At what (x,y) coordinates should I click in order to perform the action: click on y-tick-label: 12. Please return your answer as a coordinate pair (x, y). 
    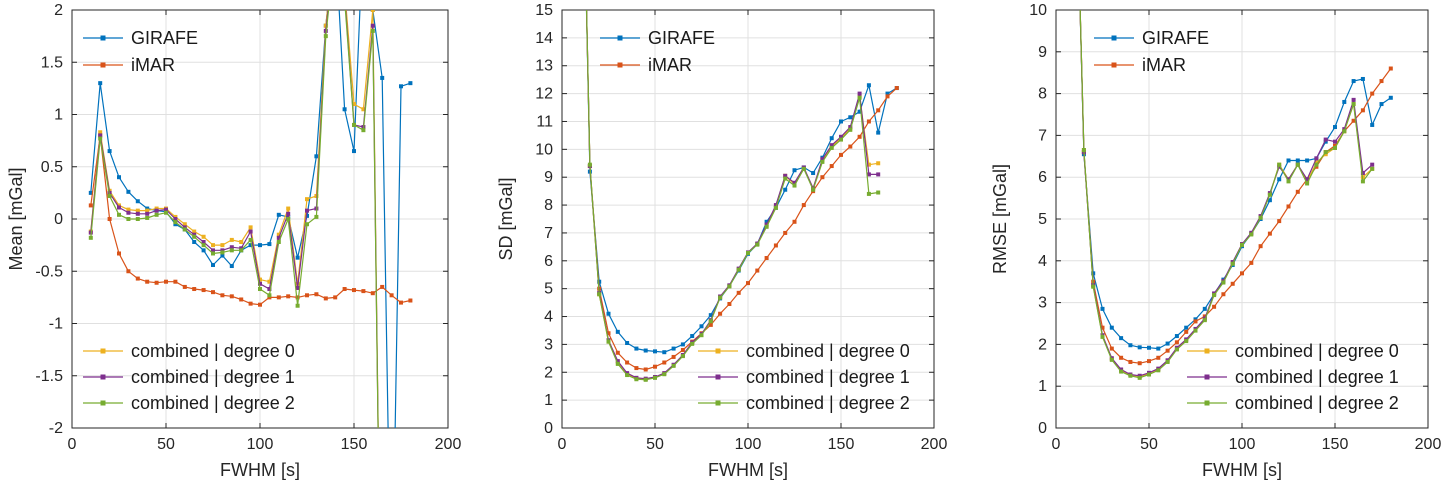
    Looking at the image, I should click on (544, 94).